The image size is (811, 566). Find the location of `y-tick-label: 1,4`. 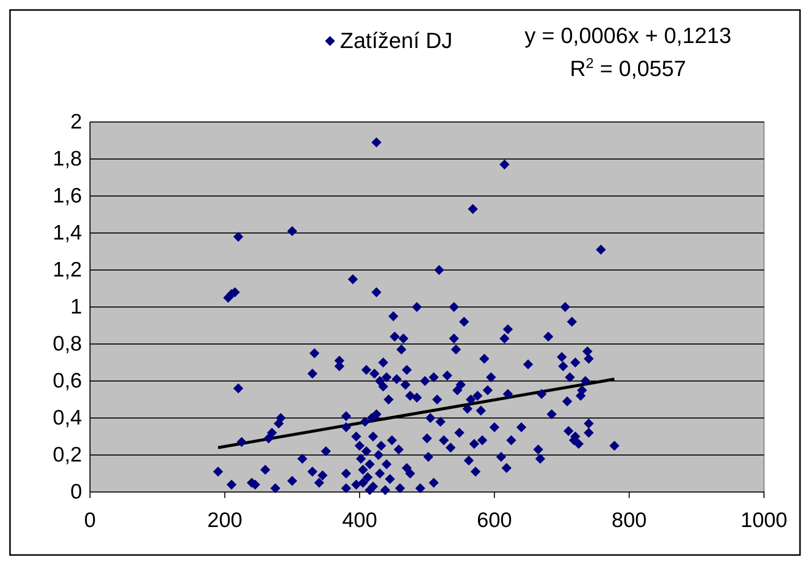

y-tick-label: 1,4 is located at coordinates (67, 233).